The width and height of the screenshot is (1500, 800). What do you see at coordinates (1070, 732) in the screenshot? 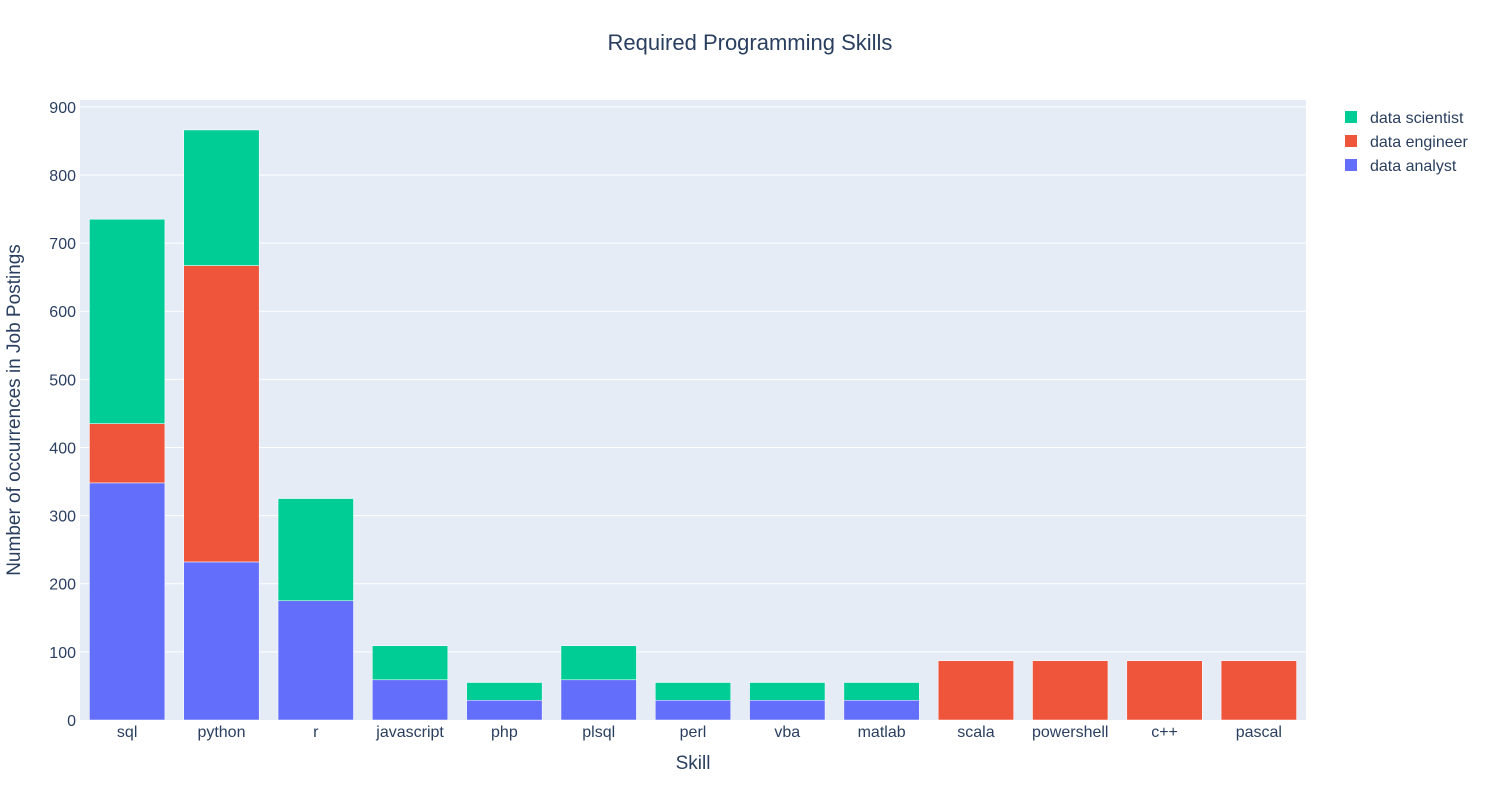
I see `x-tick-label: powershell` at bounding box center [1070, 732].